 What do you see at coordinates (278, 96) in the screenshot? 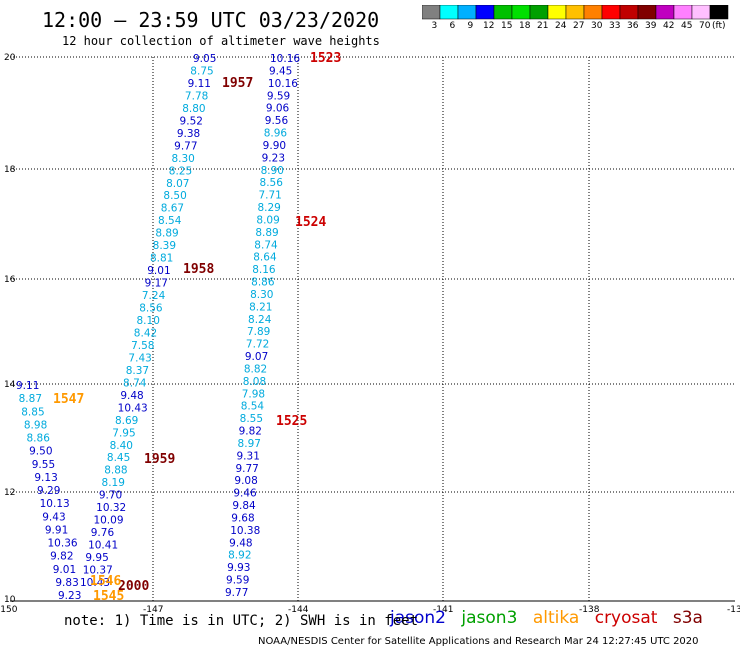
I see `wave-height-value: 9.59` at bounding box center [278, 96].